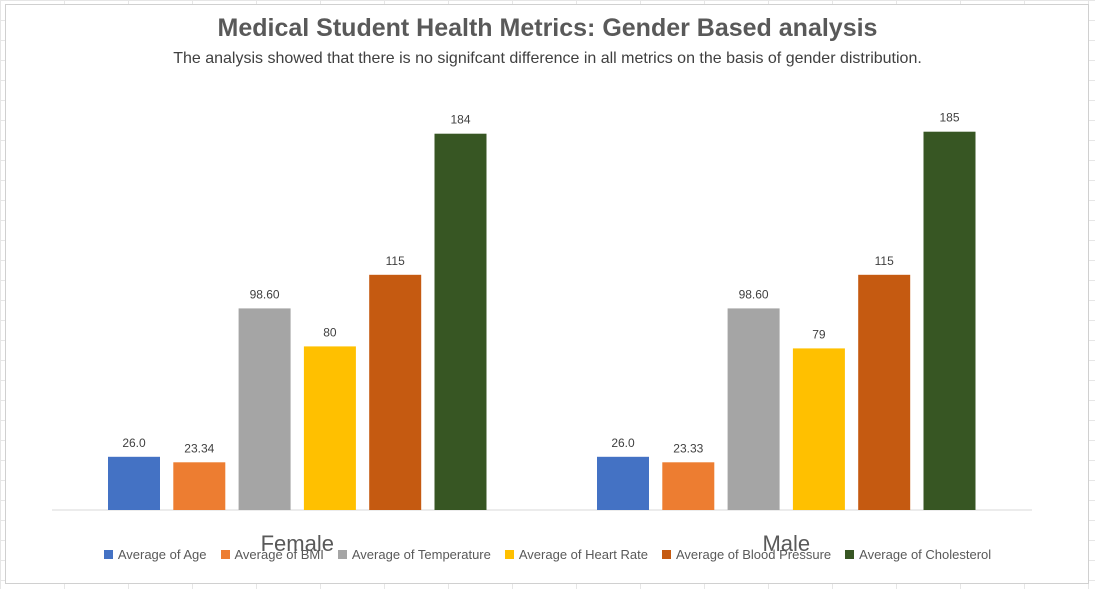 The width and height of the screenshot is (1095, 589). I want to click on legend-item: Average of Age, so click(155, 554).